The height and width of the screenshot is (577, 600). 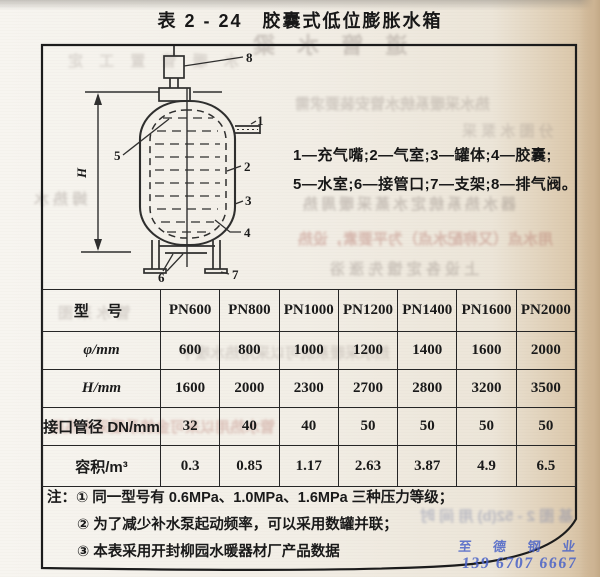 I want to click on value-cell: 1.17, so click(x=308, y=466).